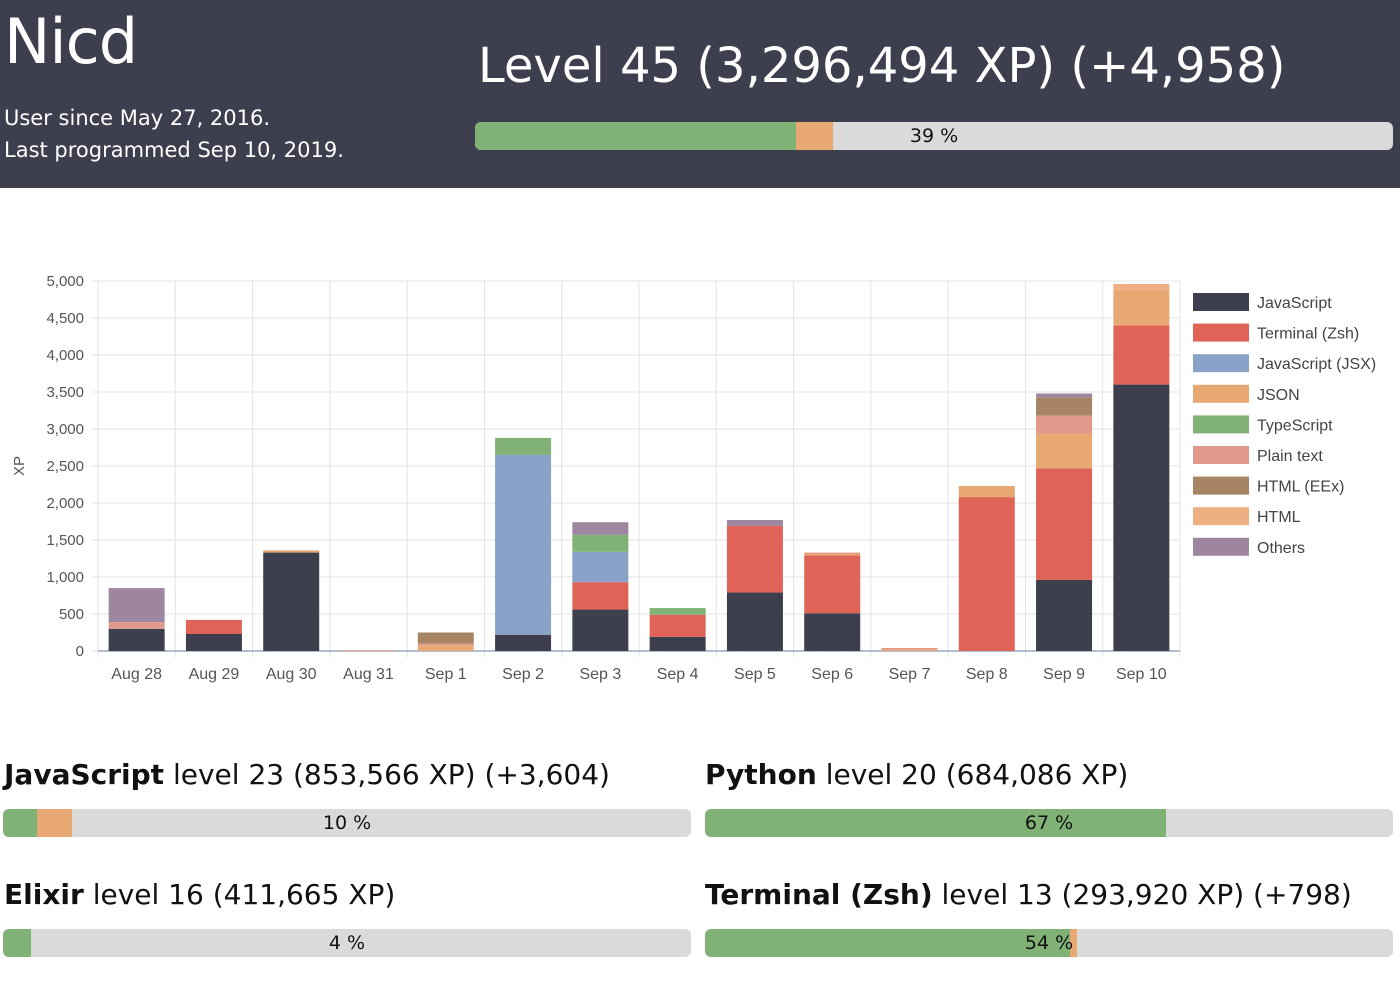 The width and height of the screenshot is (1400, 991). Describe the element at coordinates (244, 894) in the screenshot. I see `language-detail: level 16 (411,665 XP)` at that location.